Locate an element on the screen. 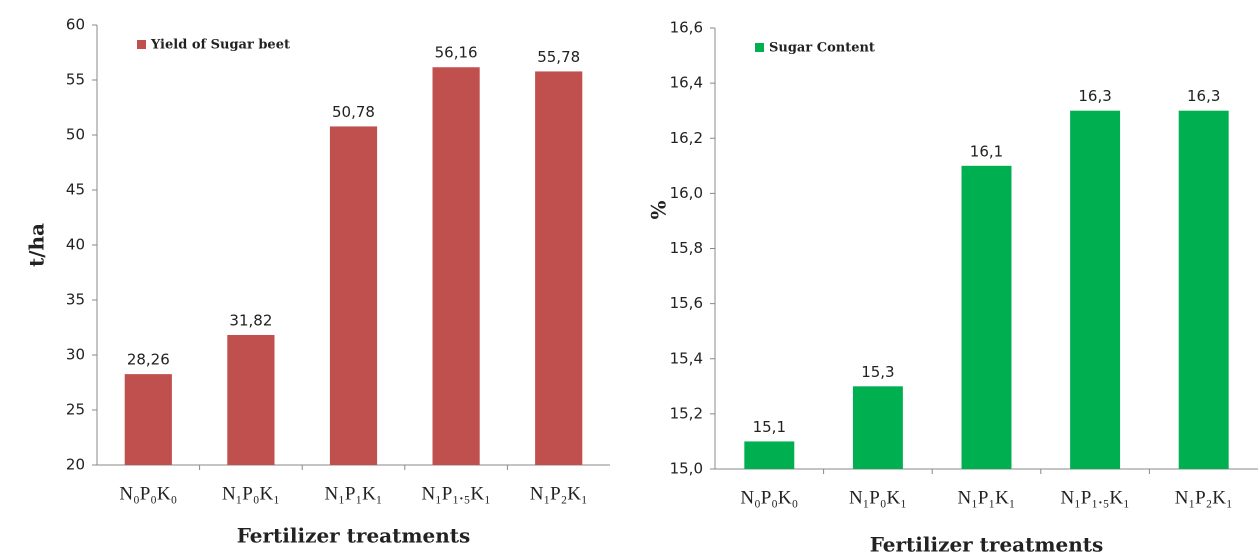 This screenshot has width=1260, height=556. y-tick-label: 60 is located at coordinates (75, 25).